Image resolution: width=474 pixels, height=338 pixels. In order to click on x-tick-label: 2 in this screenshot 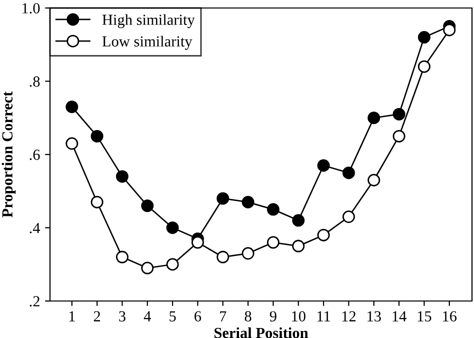, I will do `click(97, 316)`.